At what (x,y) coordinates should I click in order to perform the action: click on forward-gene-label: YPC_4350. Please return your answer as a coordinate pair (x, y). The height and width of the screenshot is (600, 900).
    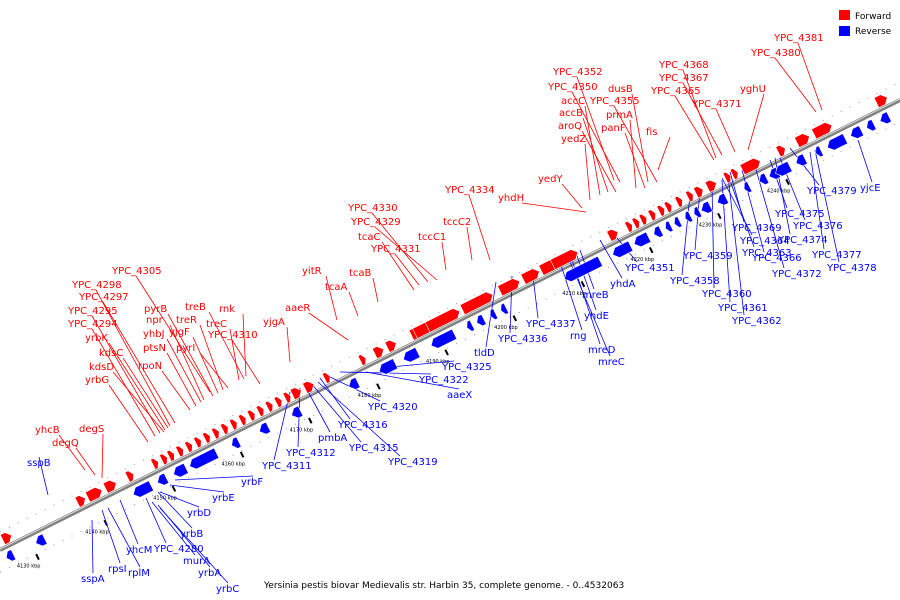
    Looking at the image, I should click on (572, 87).